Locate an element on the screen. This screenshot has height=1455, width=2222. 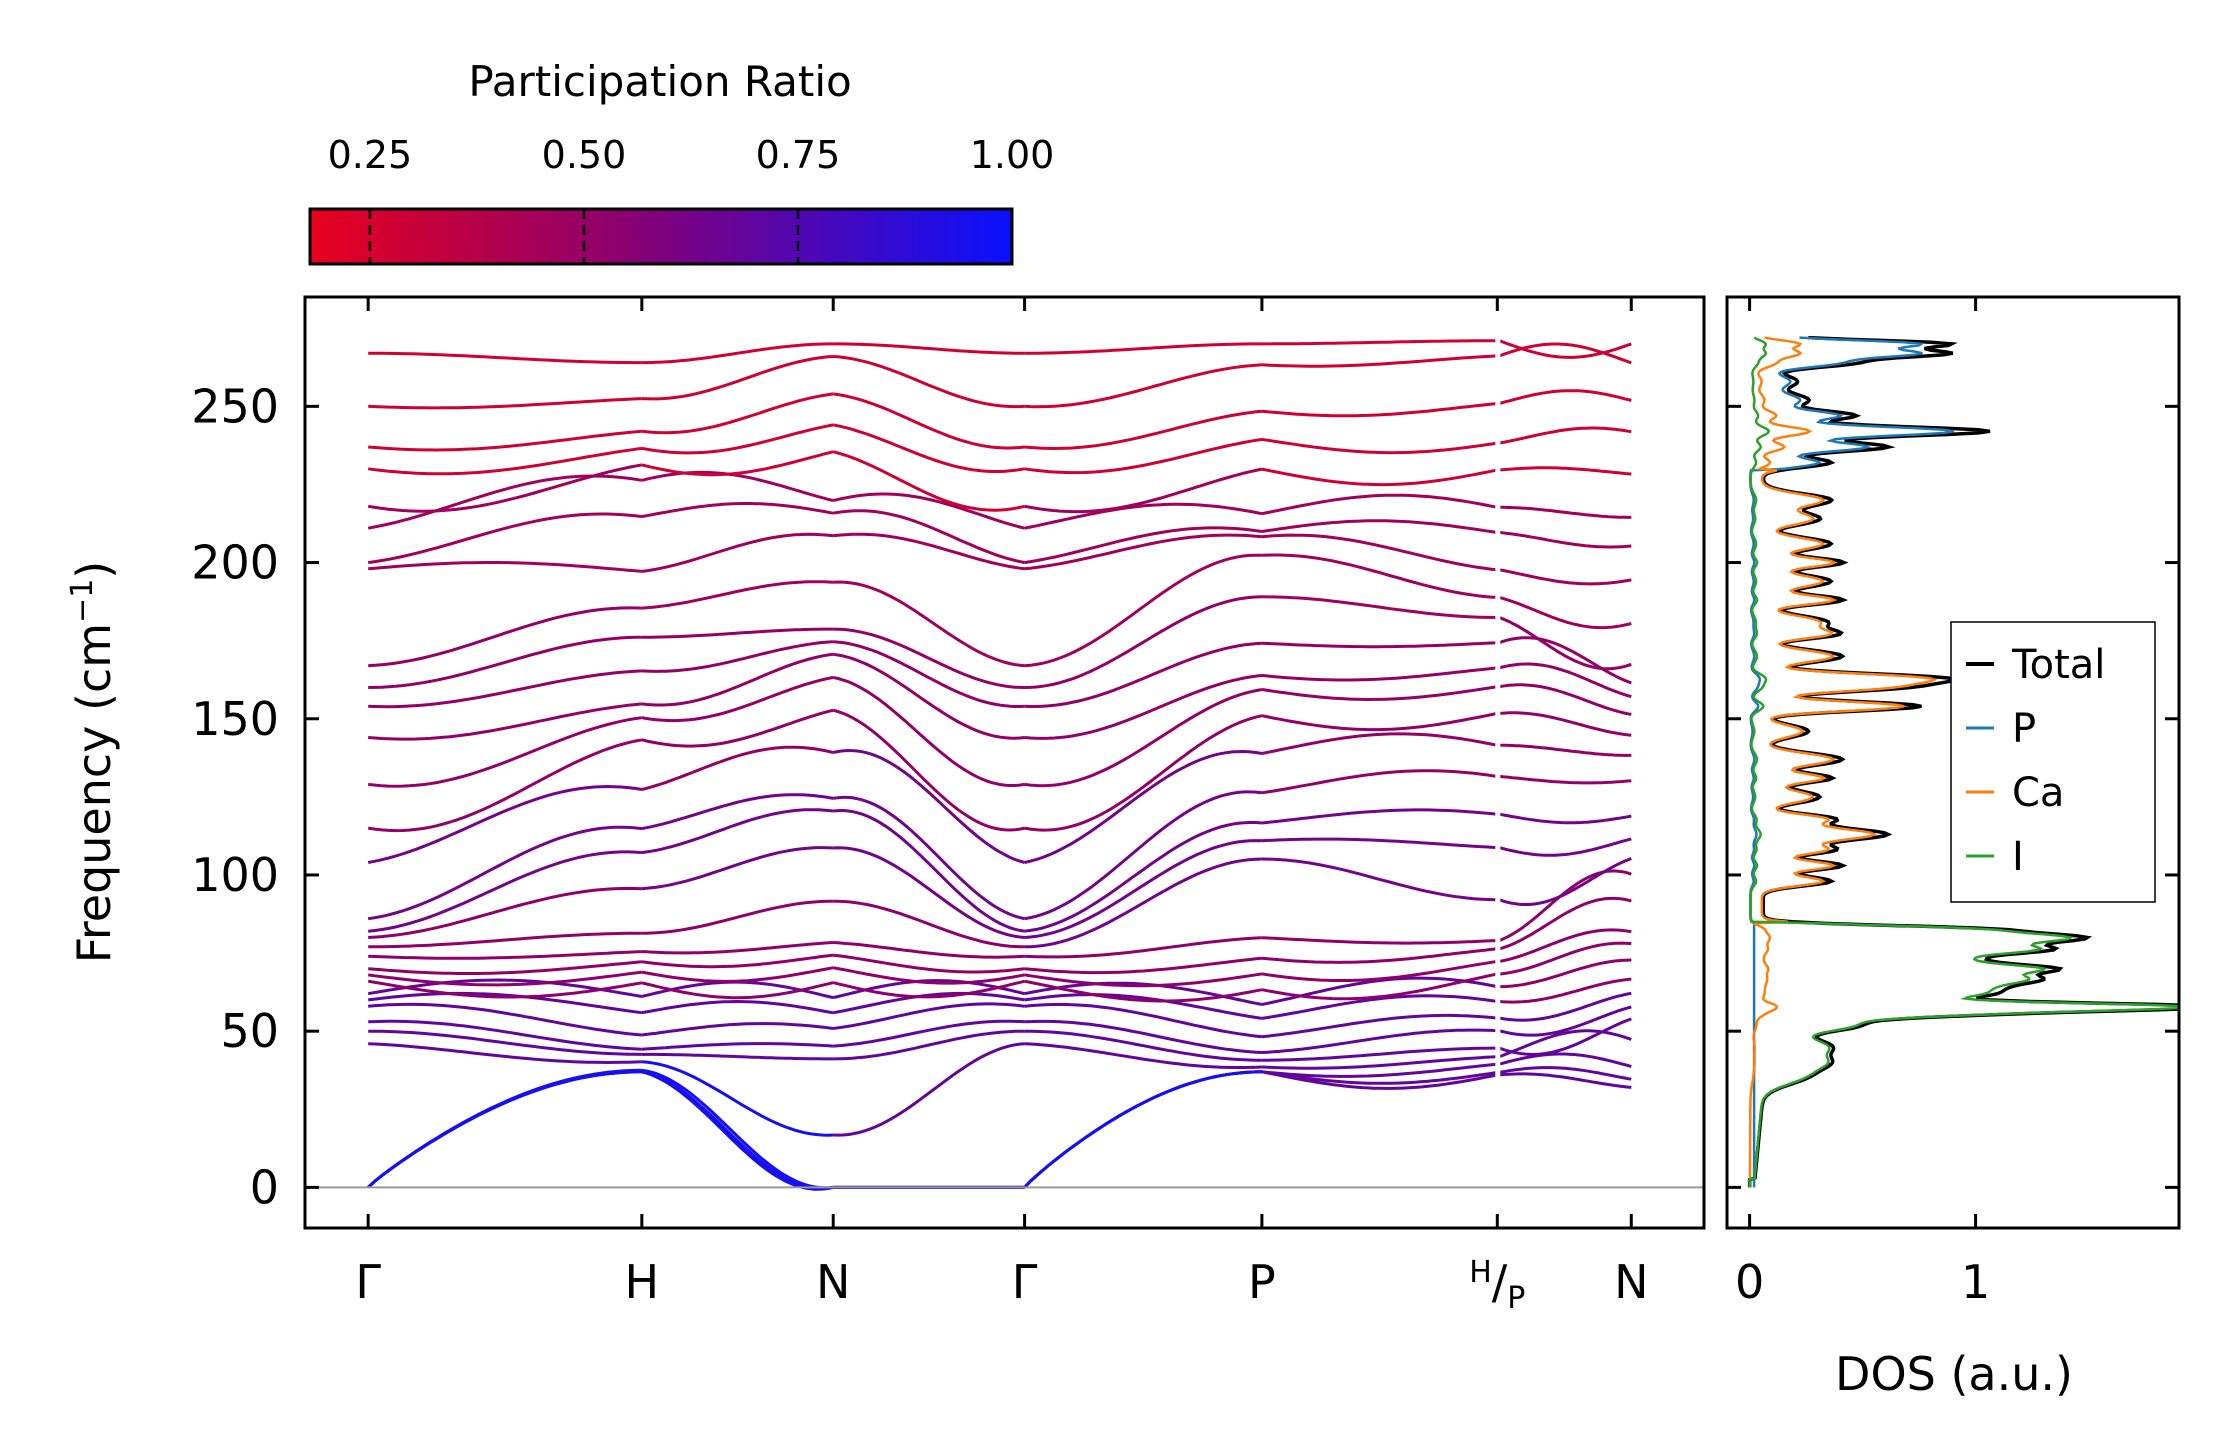
dos-series-p is located at coordinates (1852, 762).